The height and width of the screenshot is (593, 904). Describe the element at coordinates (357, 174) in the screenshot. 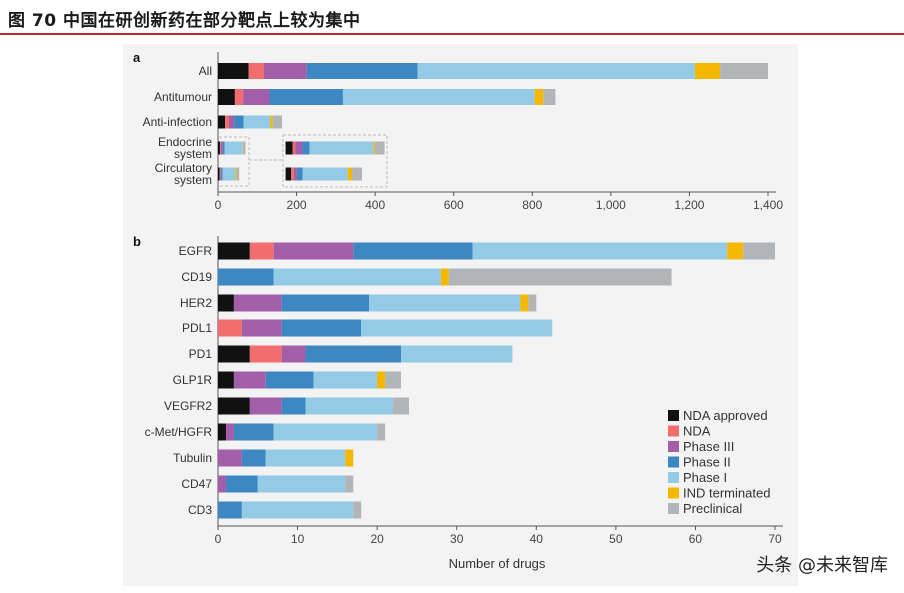

I see `inset-bar-circulatory-system-preclinical` at that location.